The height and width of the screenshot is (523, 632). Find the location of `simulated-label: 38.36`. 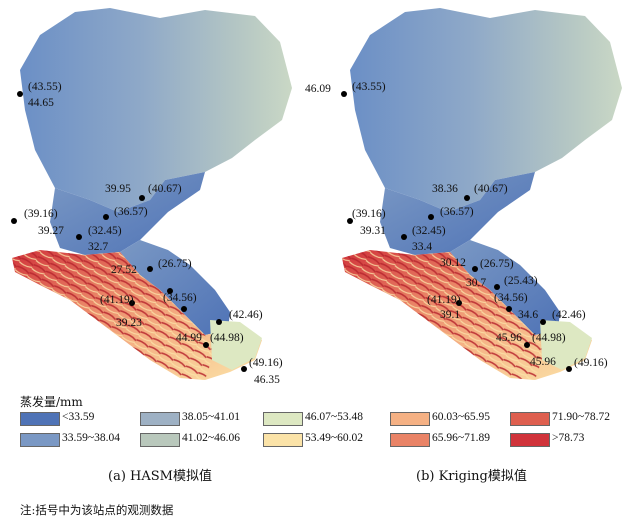

simulated-label: 38.36 is located at coordinates (445, 189).